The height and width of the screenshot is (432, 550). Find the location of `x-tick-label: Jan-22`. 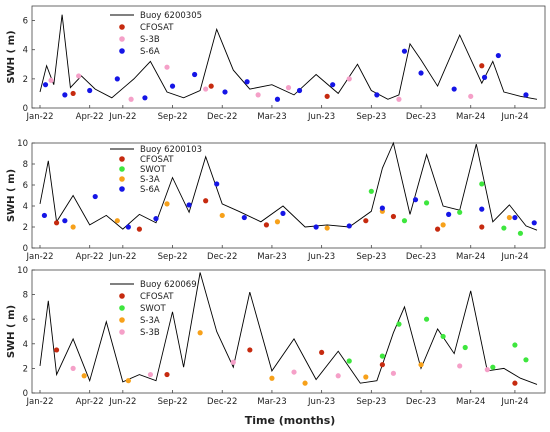

x-tick-label: Jan-22 is located at coordinates (40, 257).